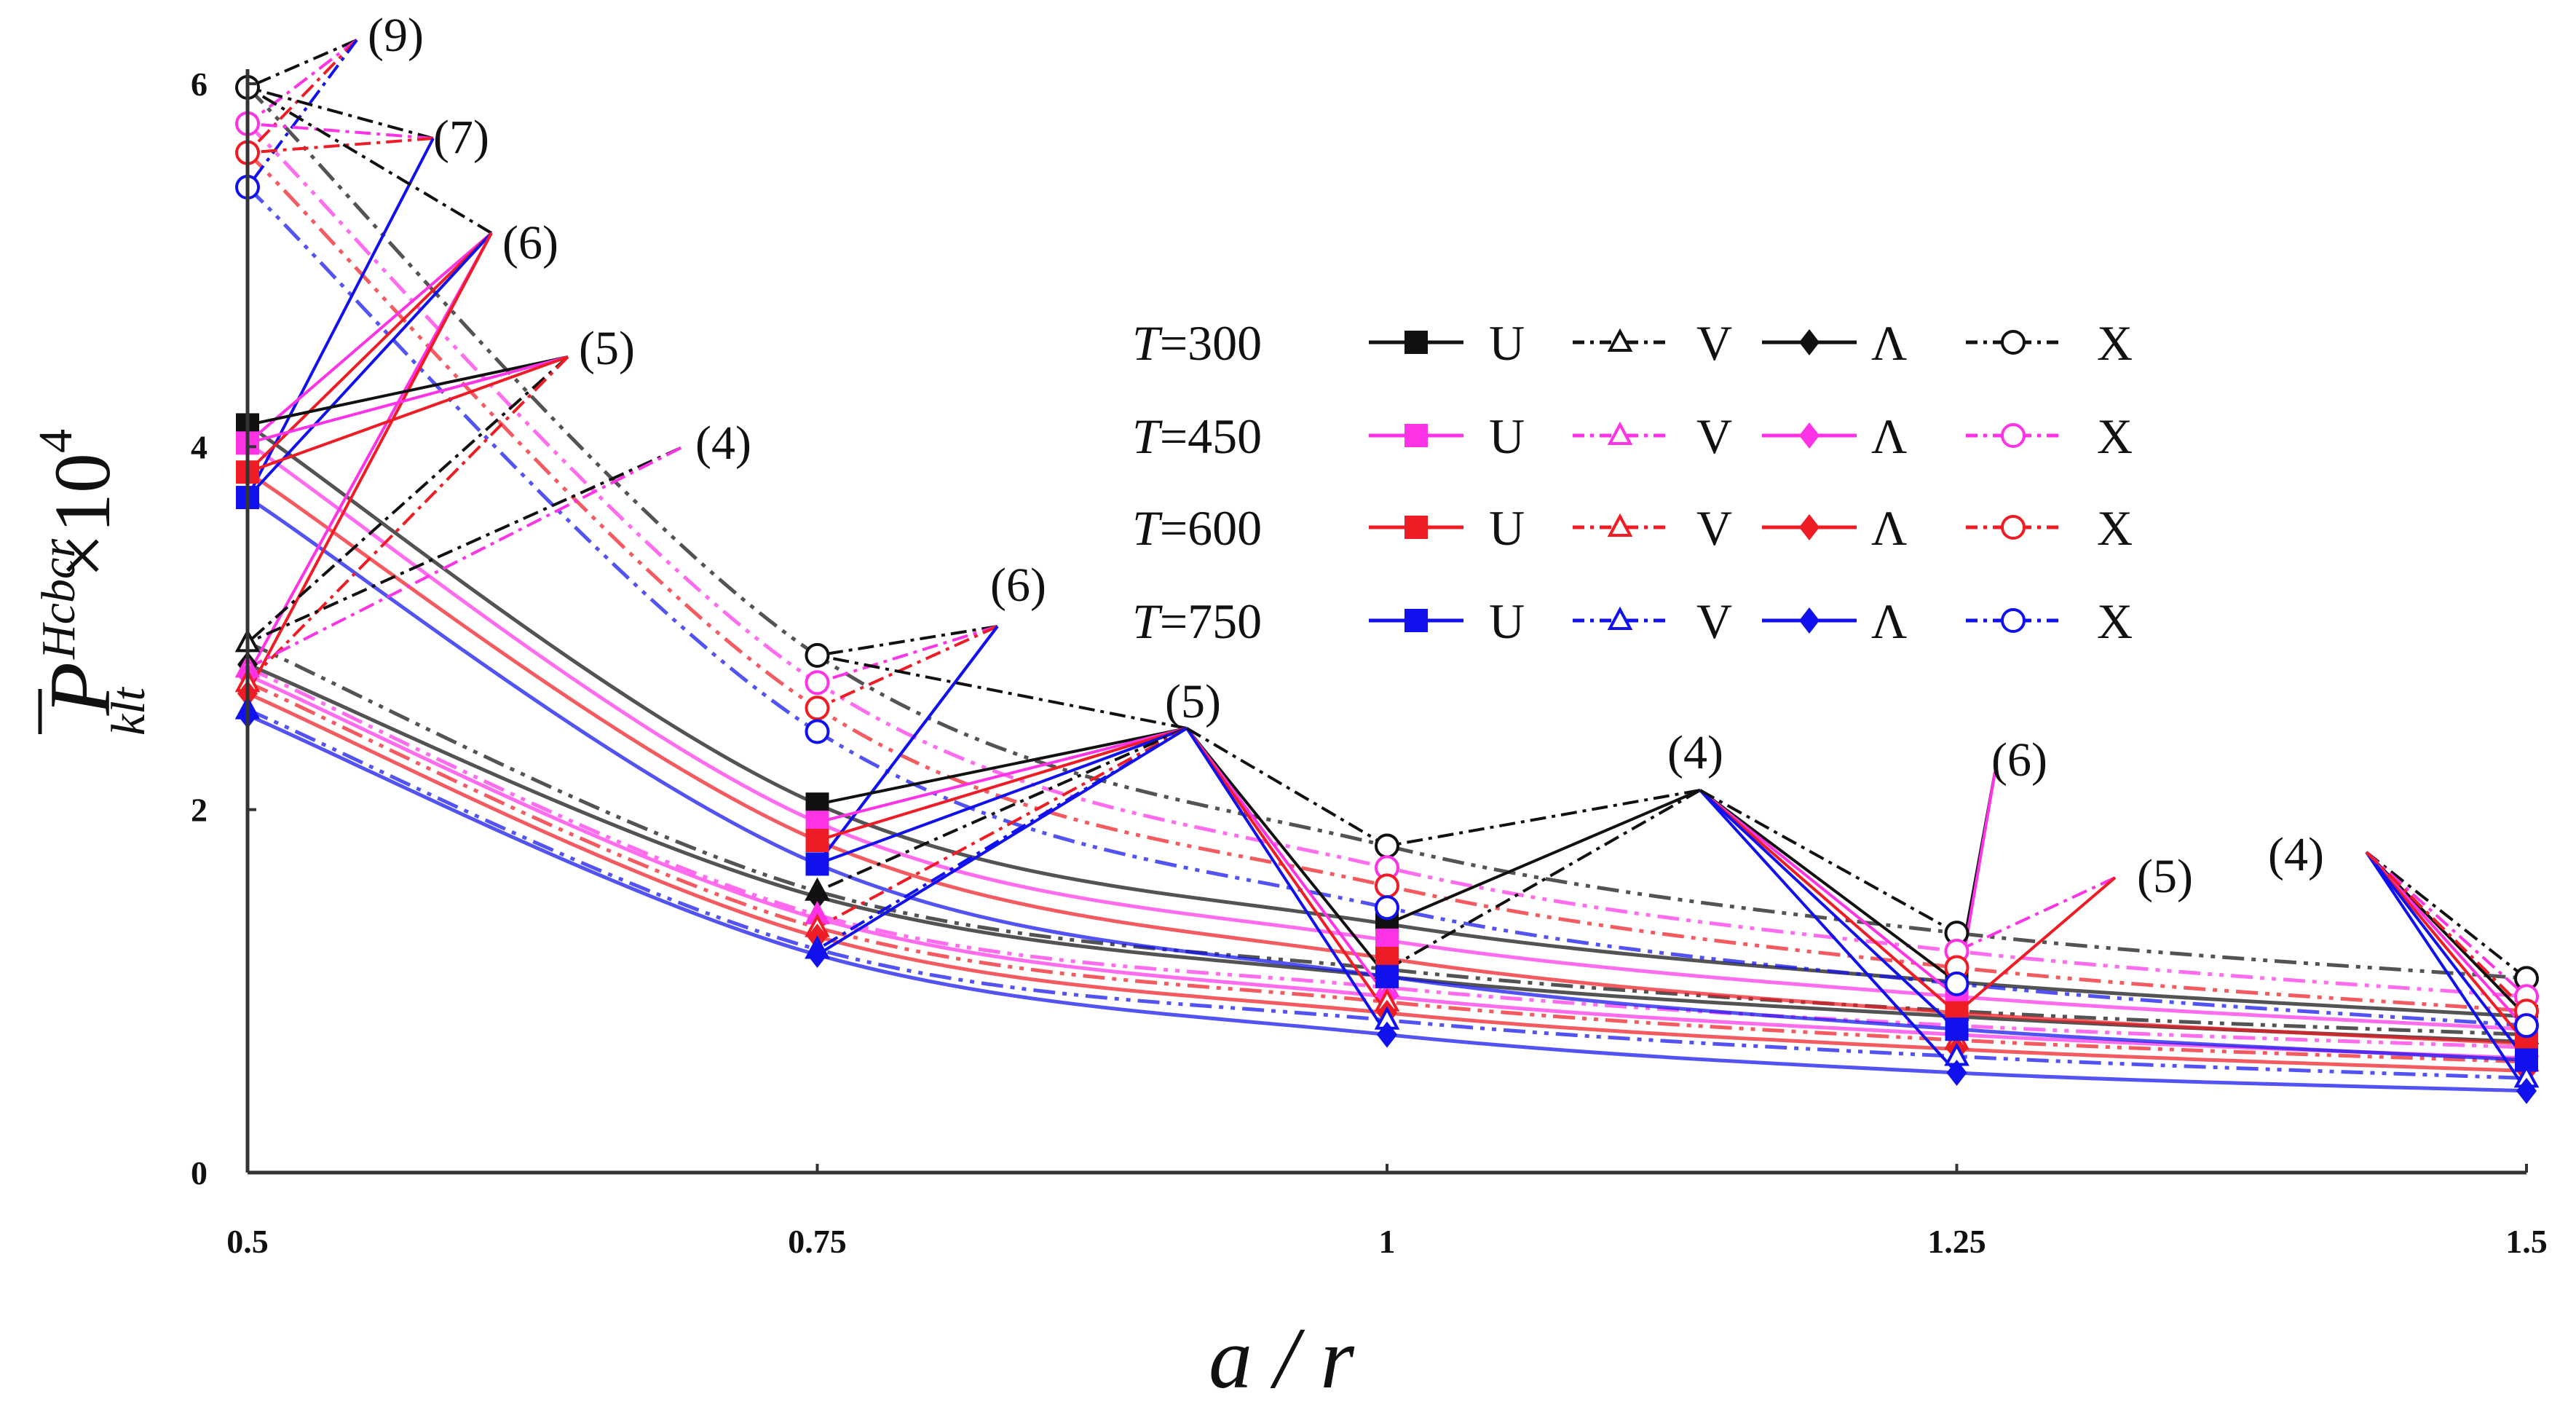 The image size is (2576, 1410). What do you see at coordinates (2527, 1241) in the screenshot?
I see `x-tick-label: 1.5` at bounding box center [2527, 1241].